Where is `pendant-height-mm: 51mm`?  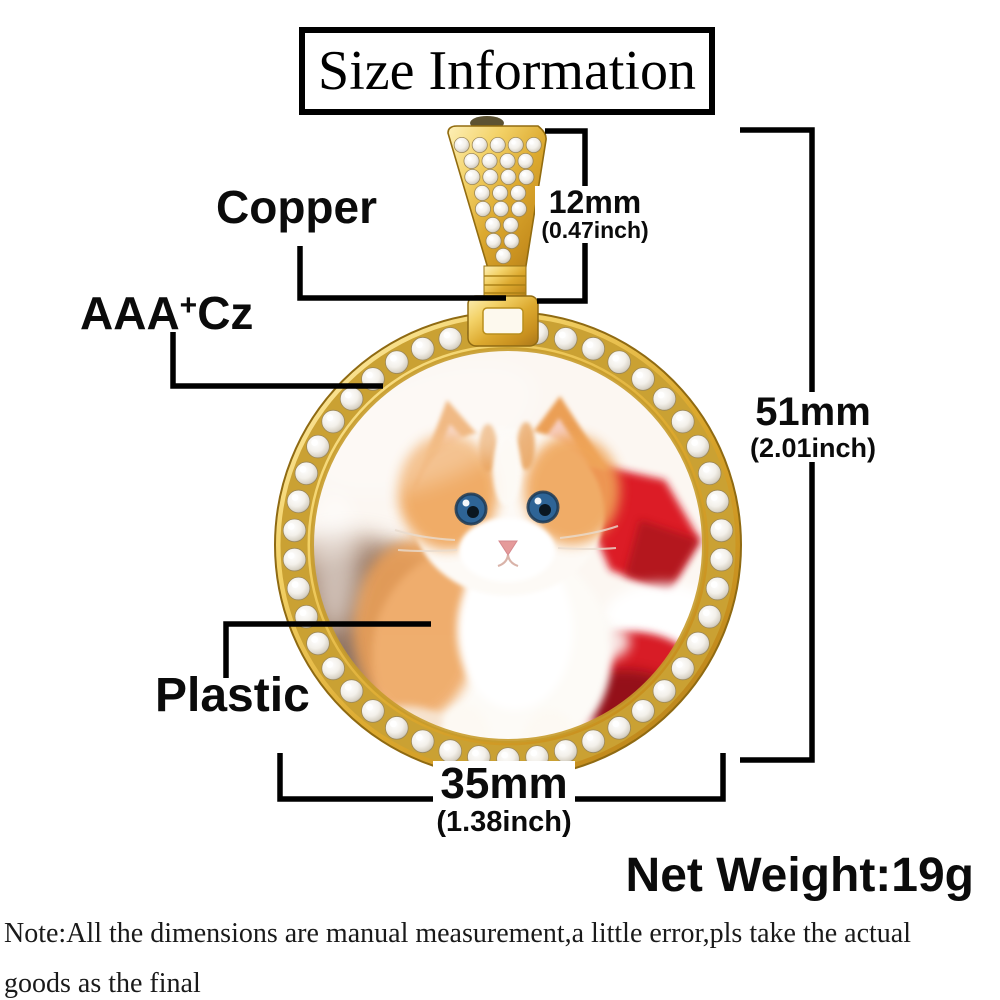
pendant-height-mm: 51mm is located at coordinates (813, 412).